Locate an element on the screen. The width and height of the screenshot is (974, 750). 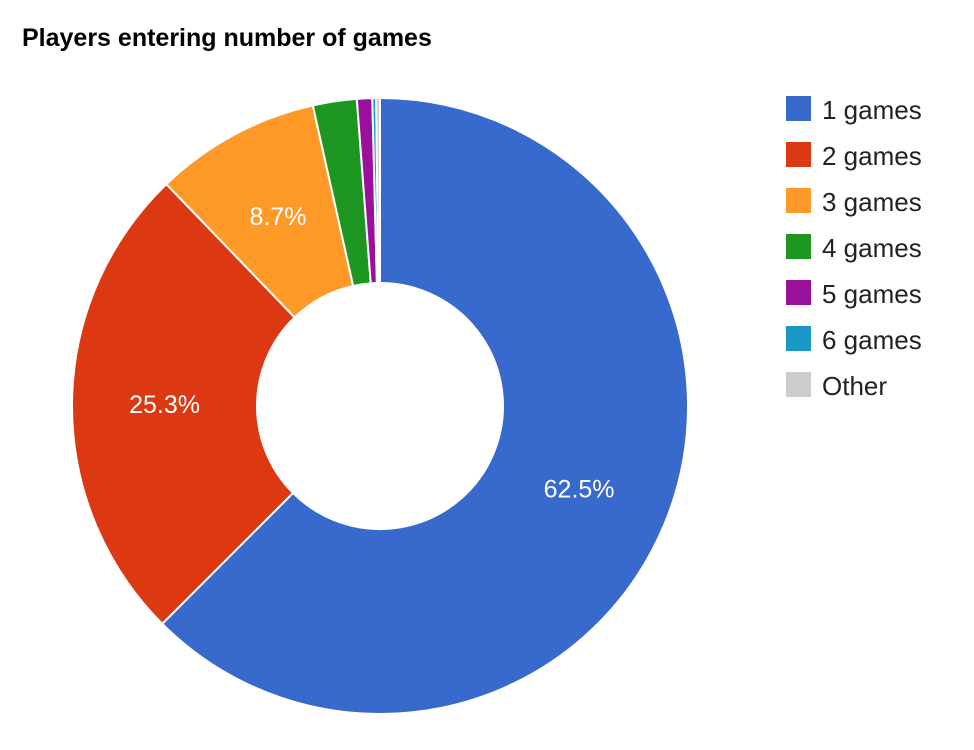
legend-label: 1 games is located at coordinates (872, 110).